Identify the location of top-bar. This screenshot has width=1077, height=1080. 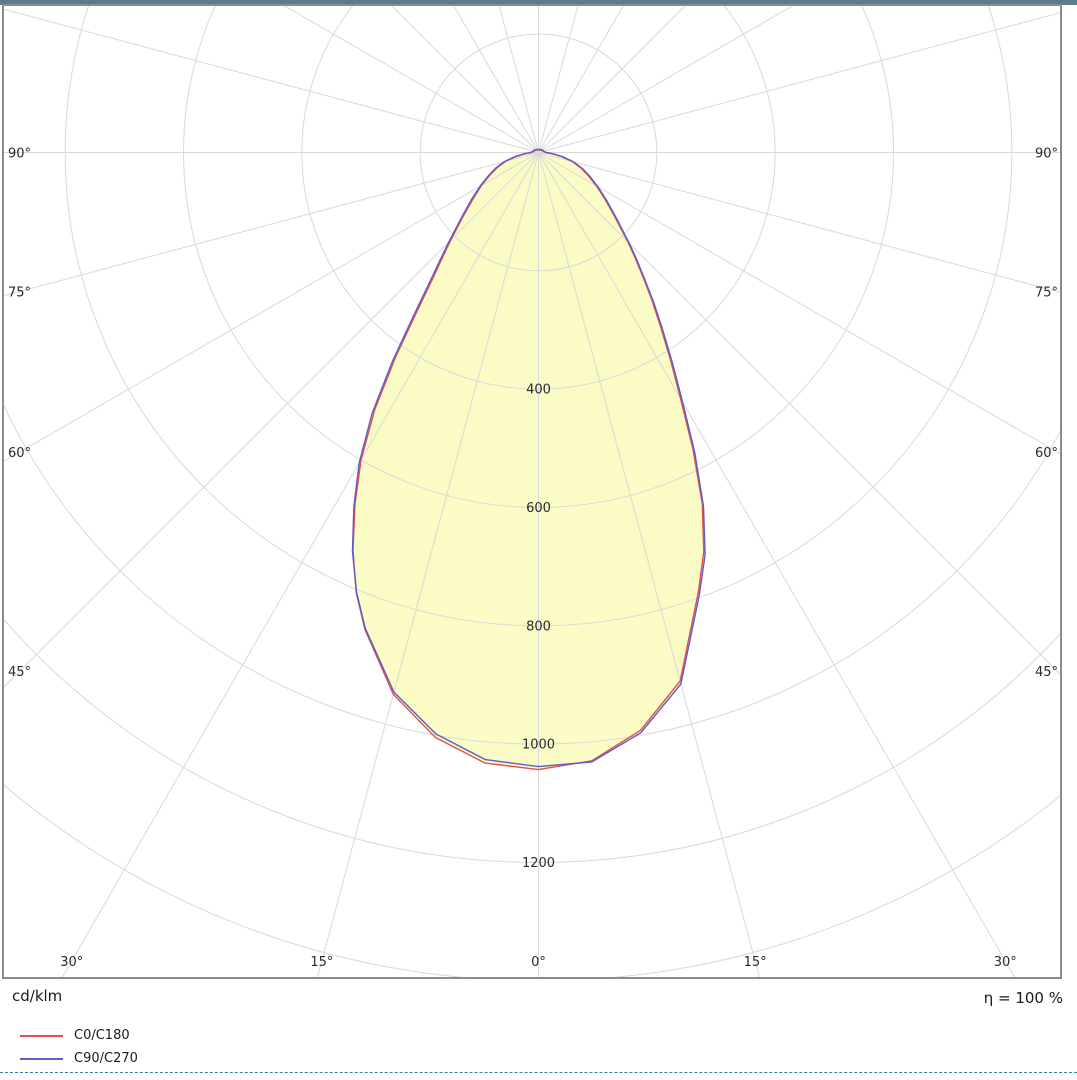
(538, 2).